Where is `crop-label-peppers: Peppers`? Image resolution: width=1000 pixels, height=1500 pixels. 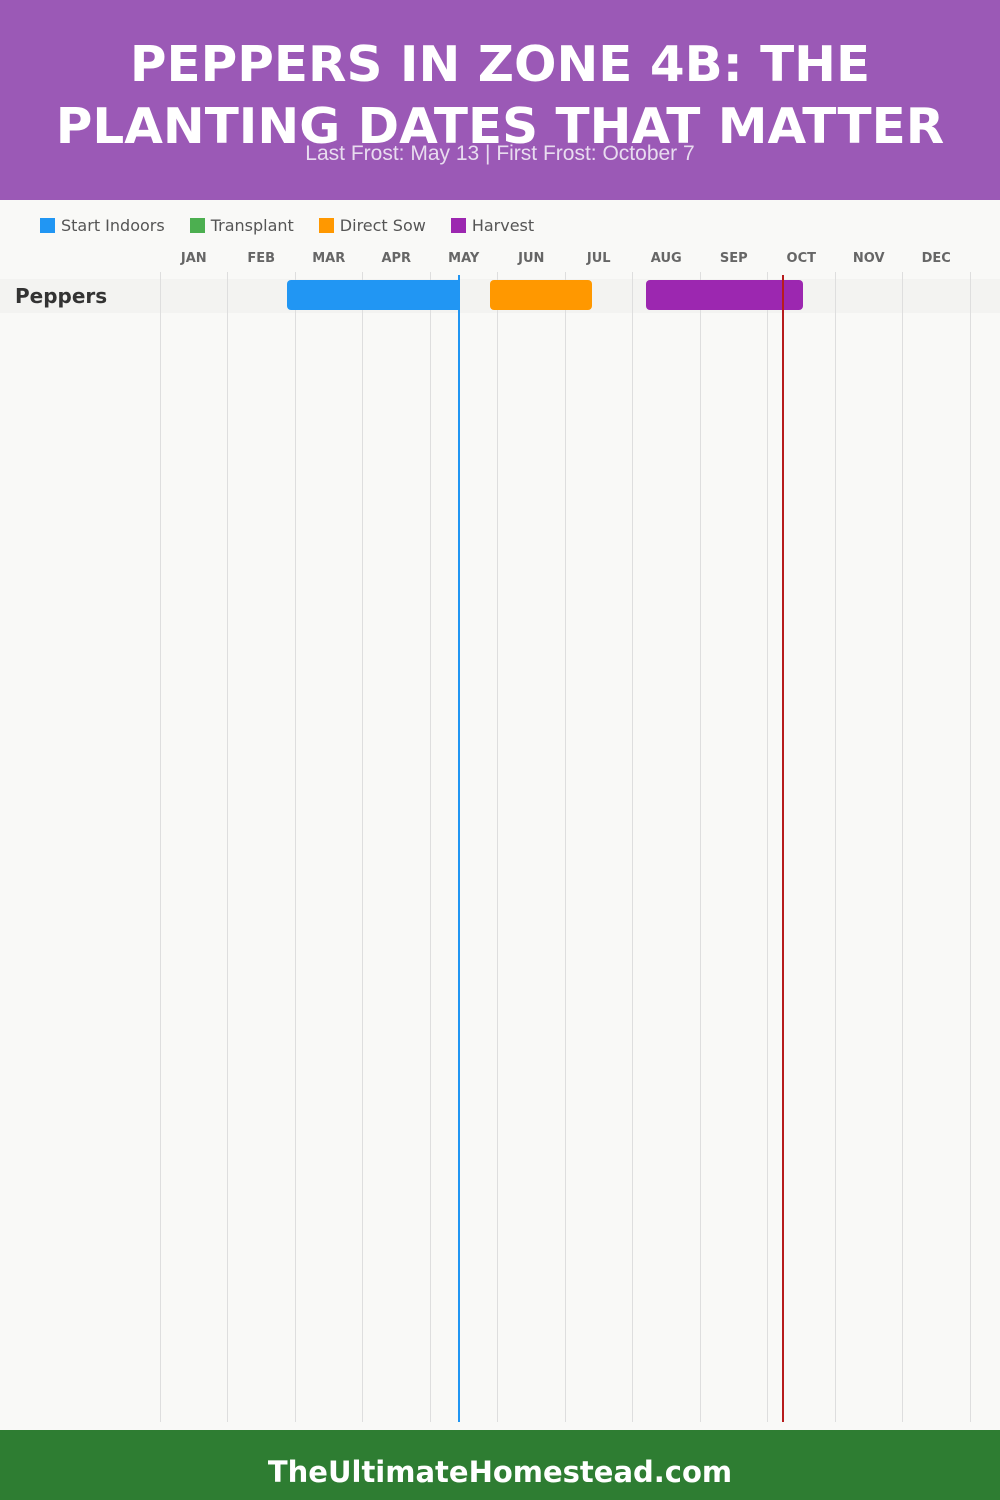 crop-label-peppers: Peppers is located at coordinates (61, 296).